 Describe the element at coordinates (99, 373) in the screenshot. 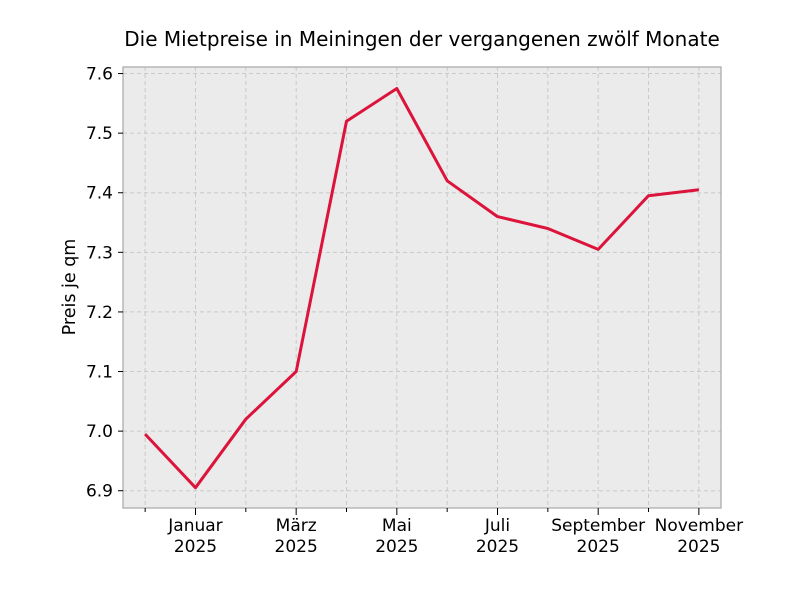

I see `y-tick-label: 7.1` at that location.